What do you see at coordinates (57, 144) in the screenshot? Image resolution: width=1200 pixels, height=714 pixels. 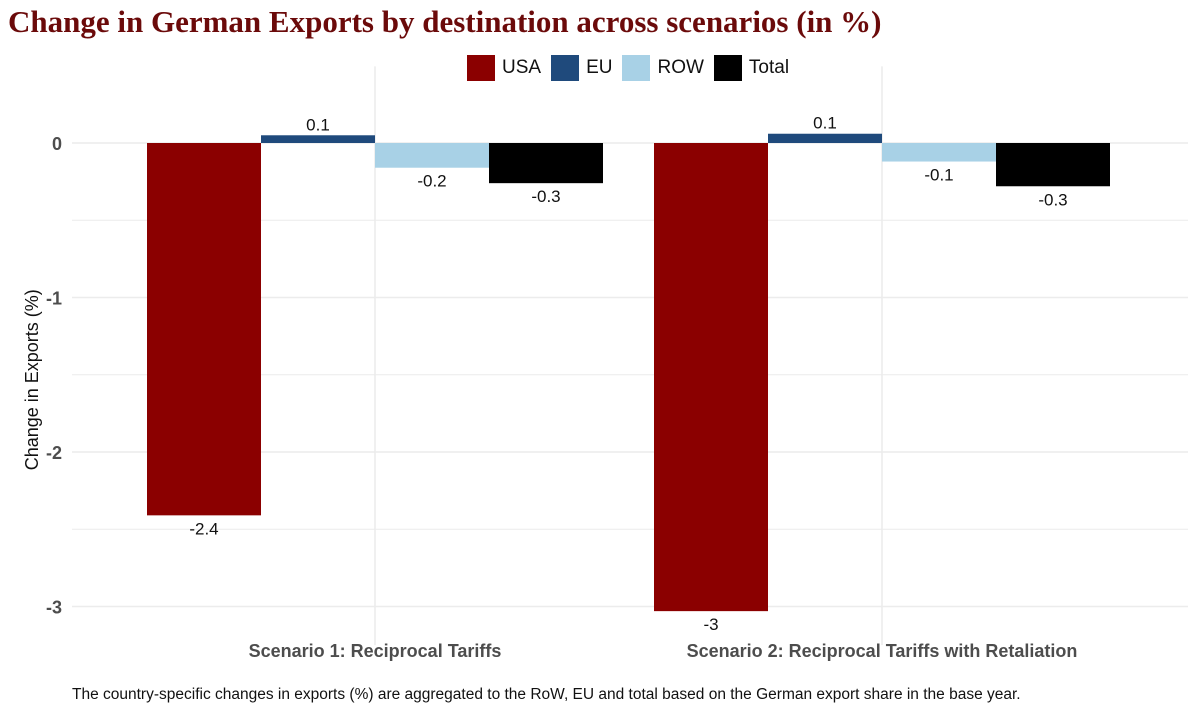 I see `y-tick-label: 0` at bounding box center [57, 144].